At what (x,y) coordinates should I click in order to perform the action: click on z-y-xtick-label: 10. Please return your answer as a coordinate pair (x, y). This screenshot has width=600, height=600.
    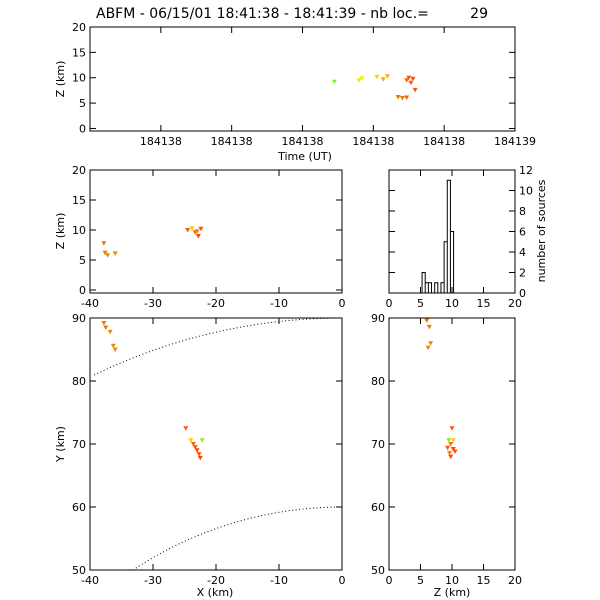
    Looking at the image, I should click on (452, 580).